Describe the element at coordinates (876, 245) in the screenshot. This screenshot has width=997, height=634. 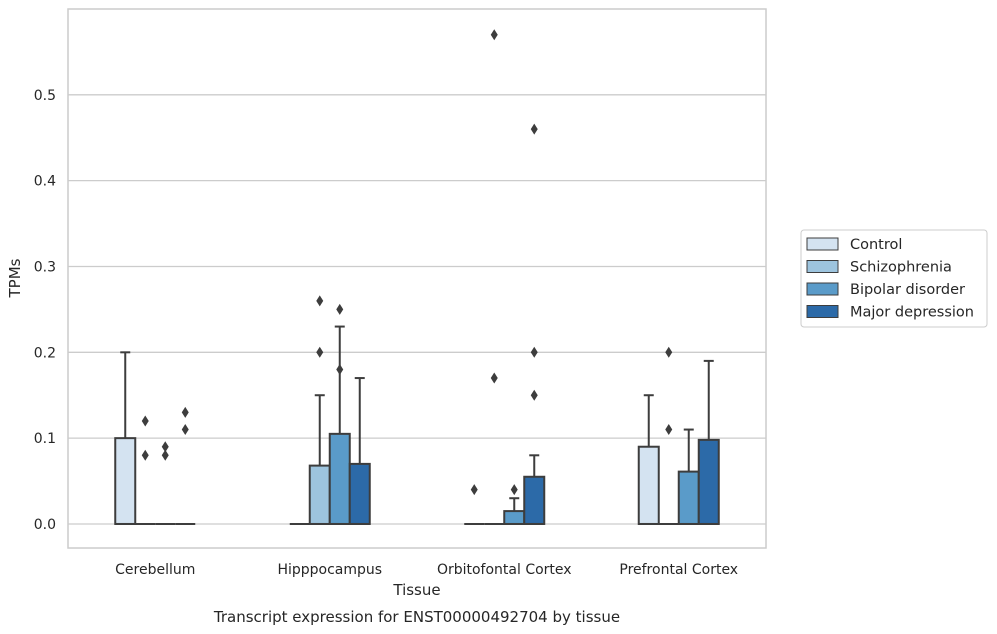
I see `legend-label: Control` at that location.